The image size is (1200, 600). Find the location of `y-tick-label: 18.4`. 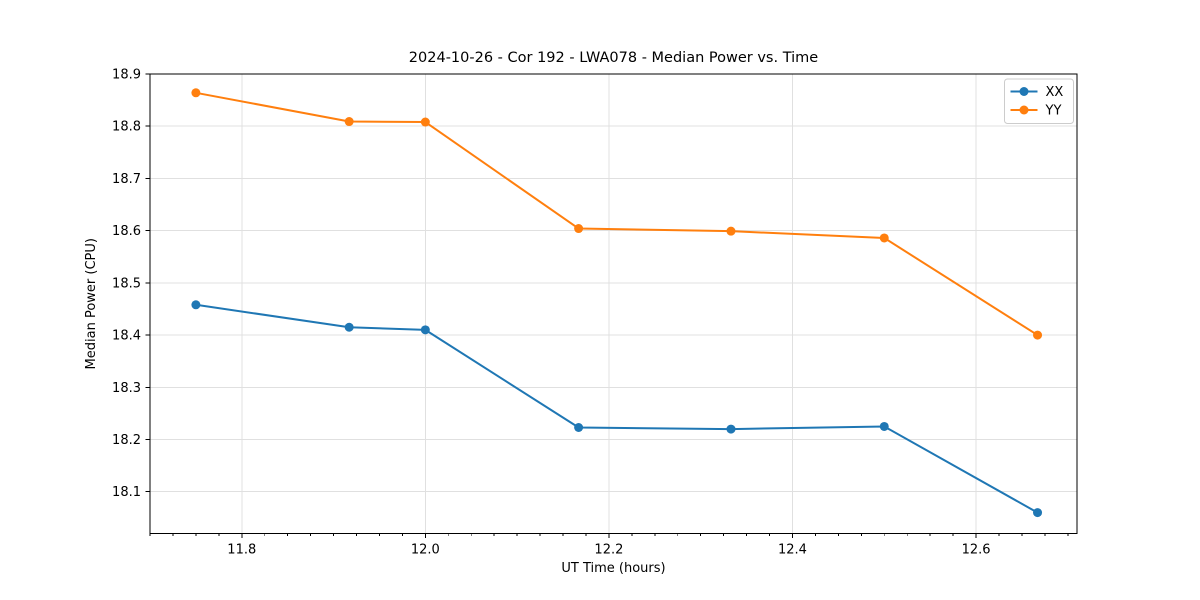

y-tick-label: 18.4 is located at coordinates (126, 336).